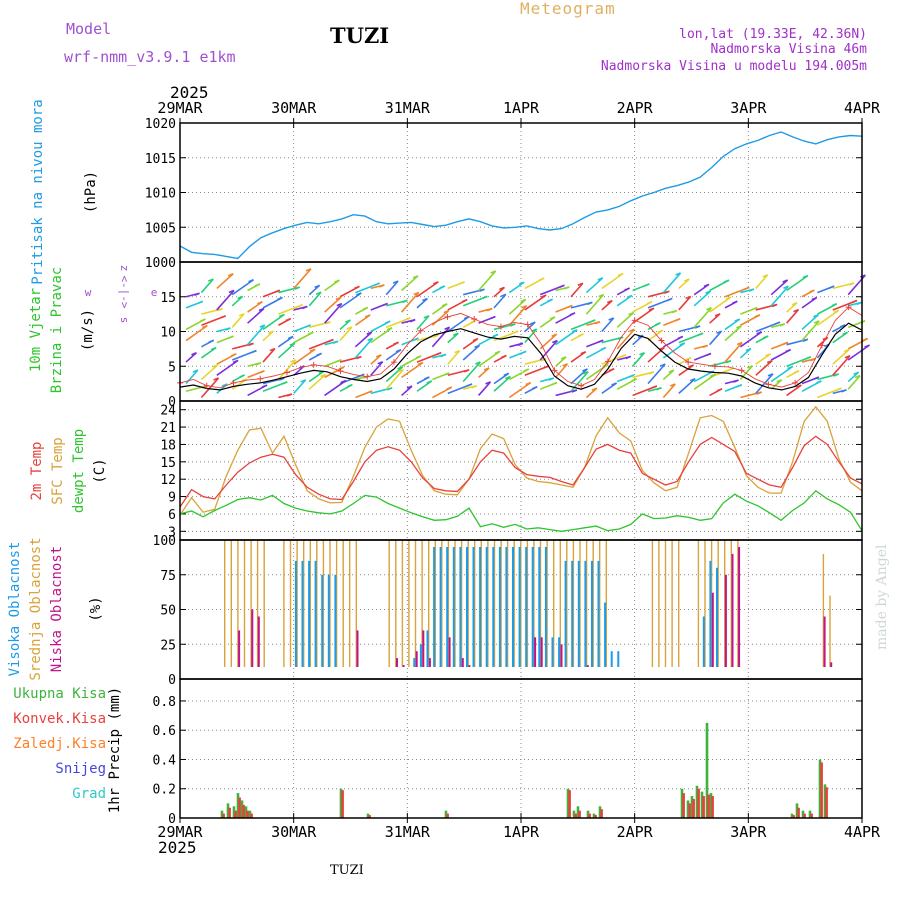 The height and width of the screenshot is (904, 900). I want to click on y-axis-label: (C), so click(100, 470).